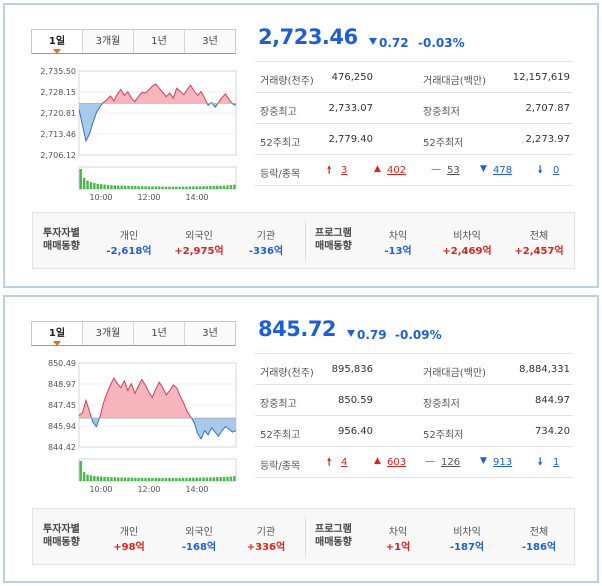  What do you see at coordinates (414, 400) in the screenshot?
I see `stats-row: 장중최고 850.59 장중최저 844.97` at bounding box center [414, 400].